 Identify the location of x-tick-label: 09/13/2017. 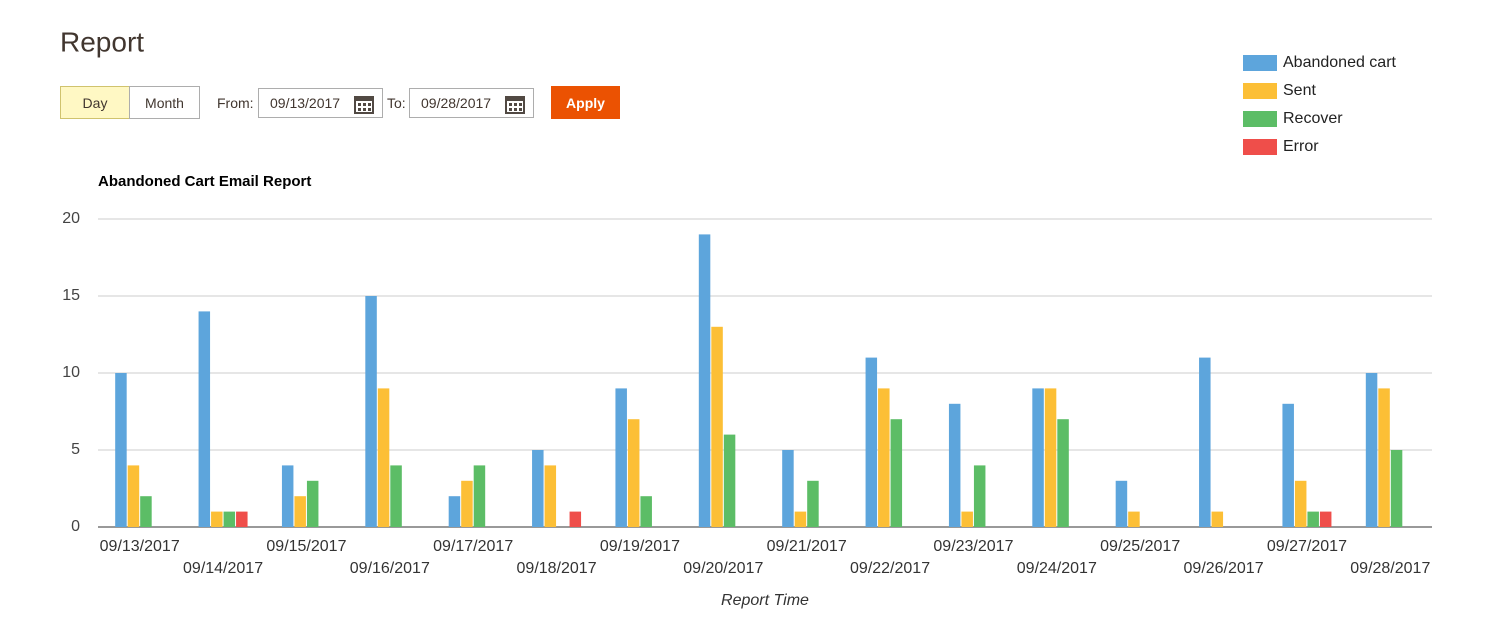
(140, 546).